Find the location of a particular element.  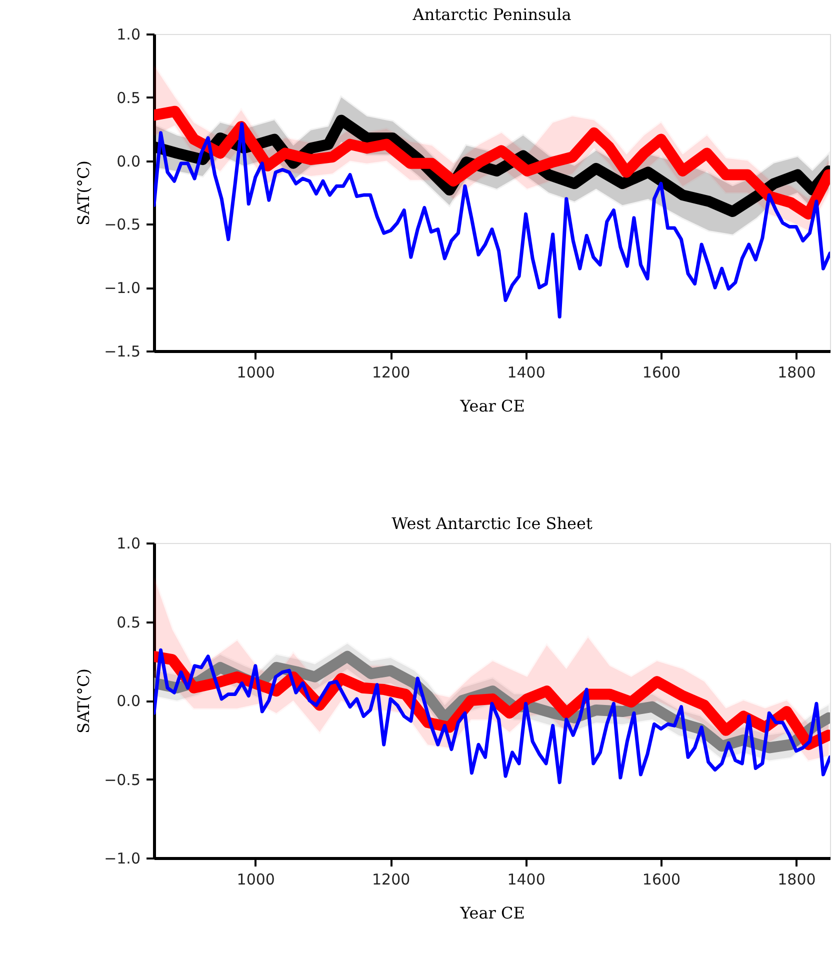

chart-title: Antarctic Peninsula is located at coordinates (492, 14).